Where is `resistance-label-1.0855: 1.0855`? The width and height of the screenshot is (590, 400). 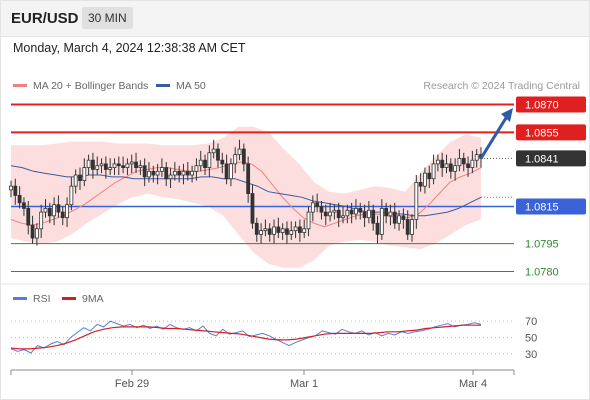
resistance-label-1.0855: 1.0855 is located at coordinates (542, 133).